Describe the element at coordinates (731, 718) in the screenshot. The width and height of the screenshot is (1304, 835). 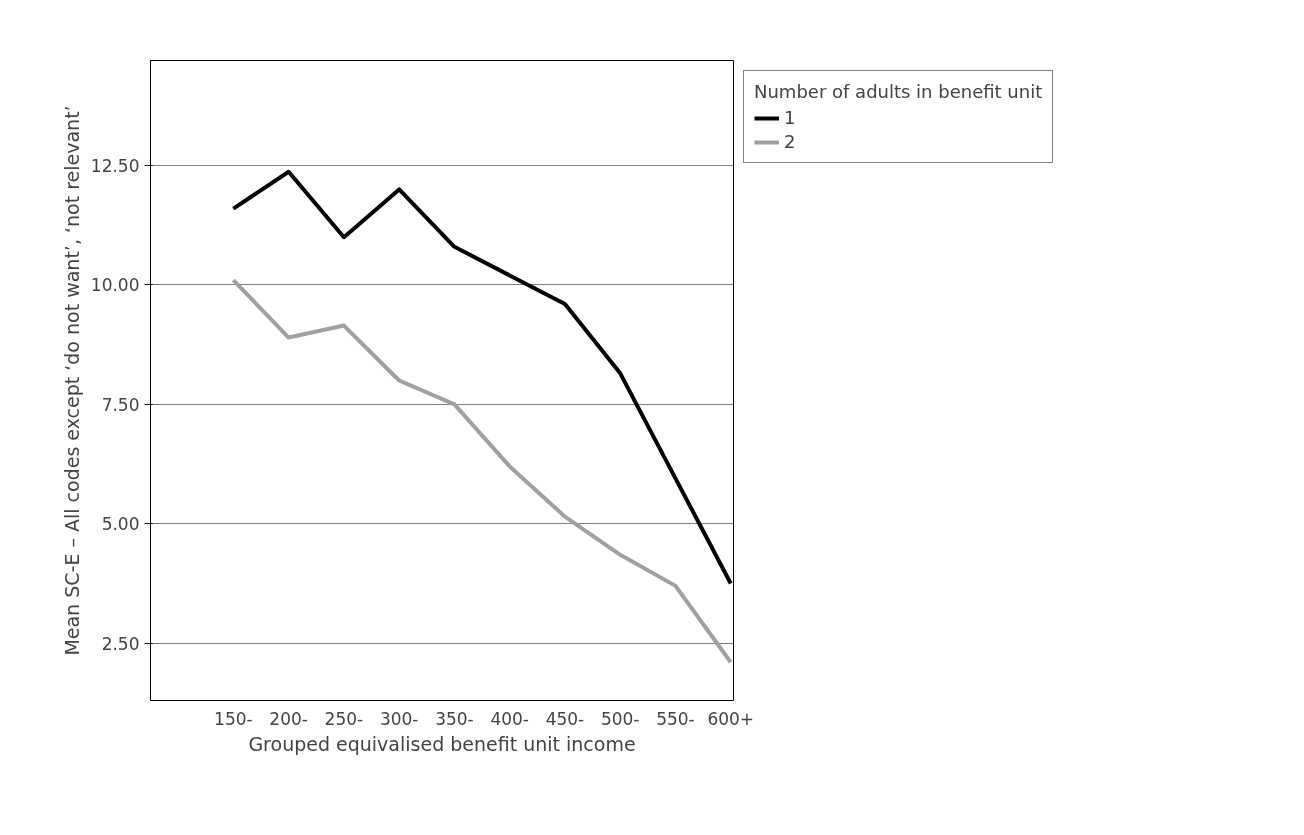
I see `x-tick-label: 600+` at that location.